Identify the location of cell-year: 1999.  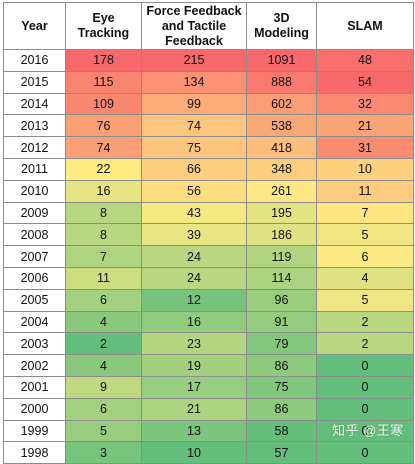
(34, 431).